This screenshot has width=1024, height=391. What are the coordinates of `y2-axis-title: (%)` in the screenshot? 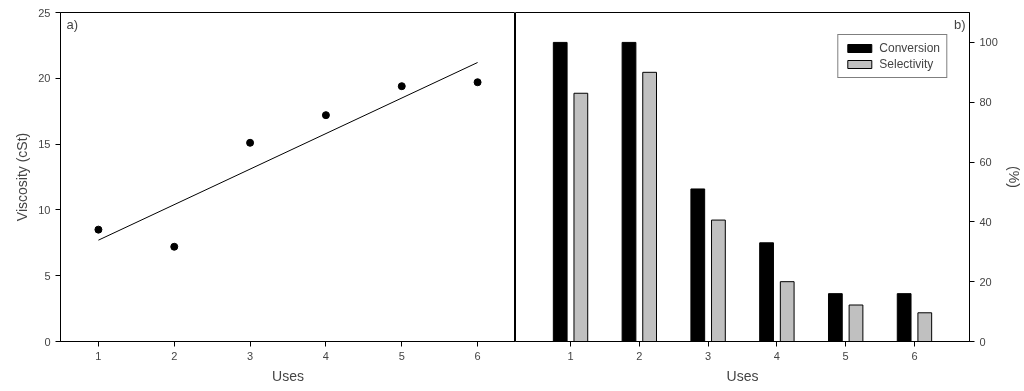 It's located at (1013, 177).